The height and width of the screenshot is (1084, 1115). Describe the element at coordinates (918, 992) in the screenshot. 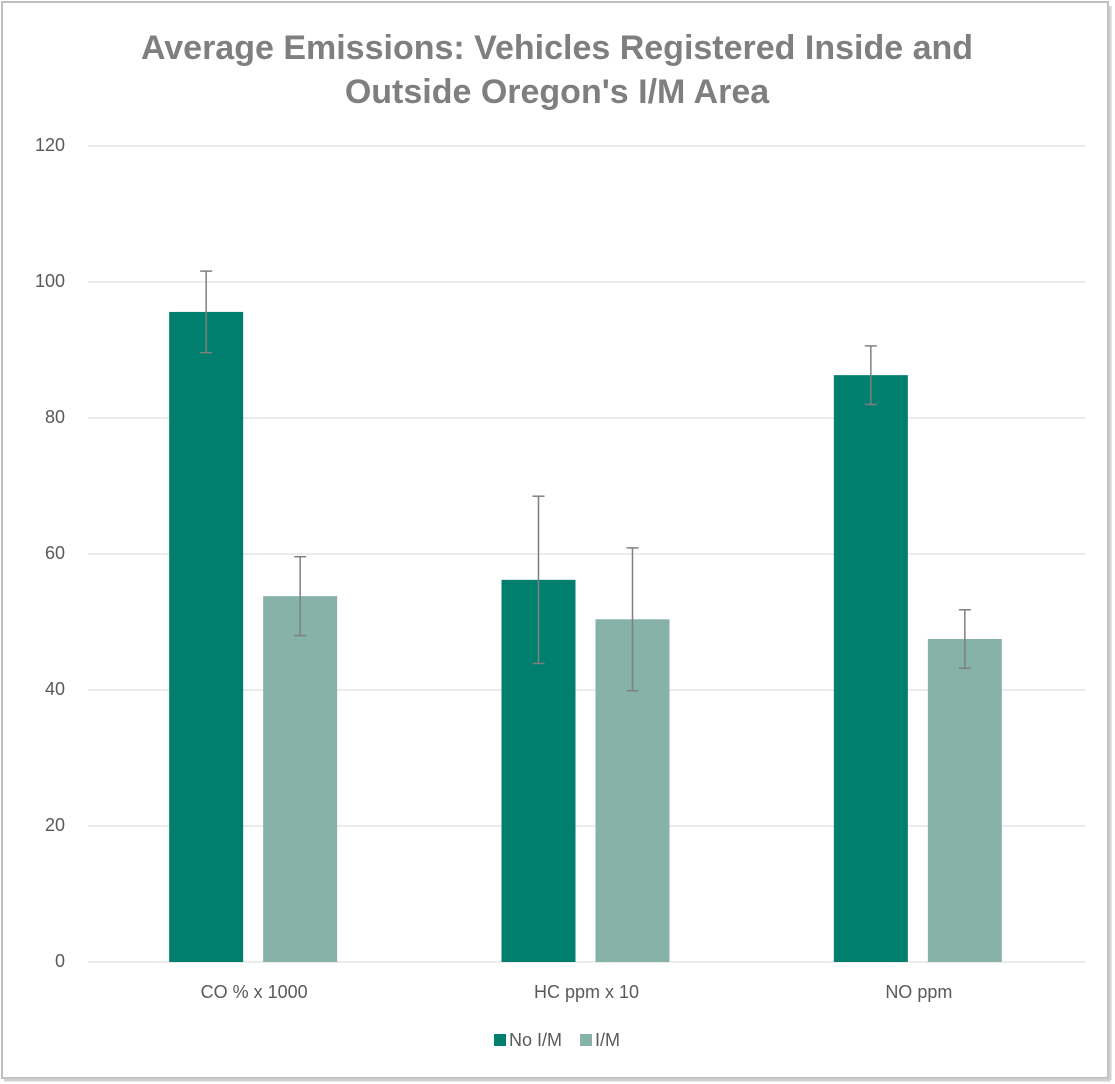

I see `x-tick-label: NO ppm` at that location.